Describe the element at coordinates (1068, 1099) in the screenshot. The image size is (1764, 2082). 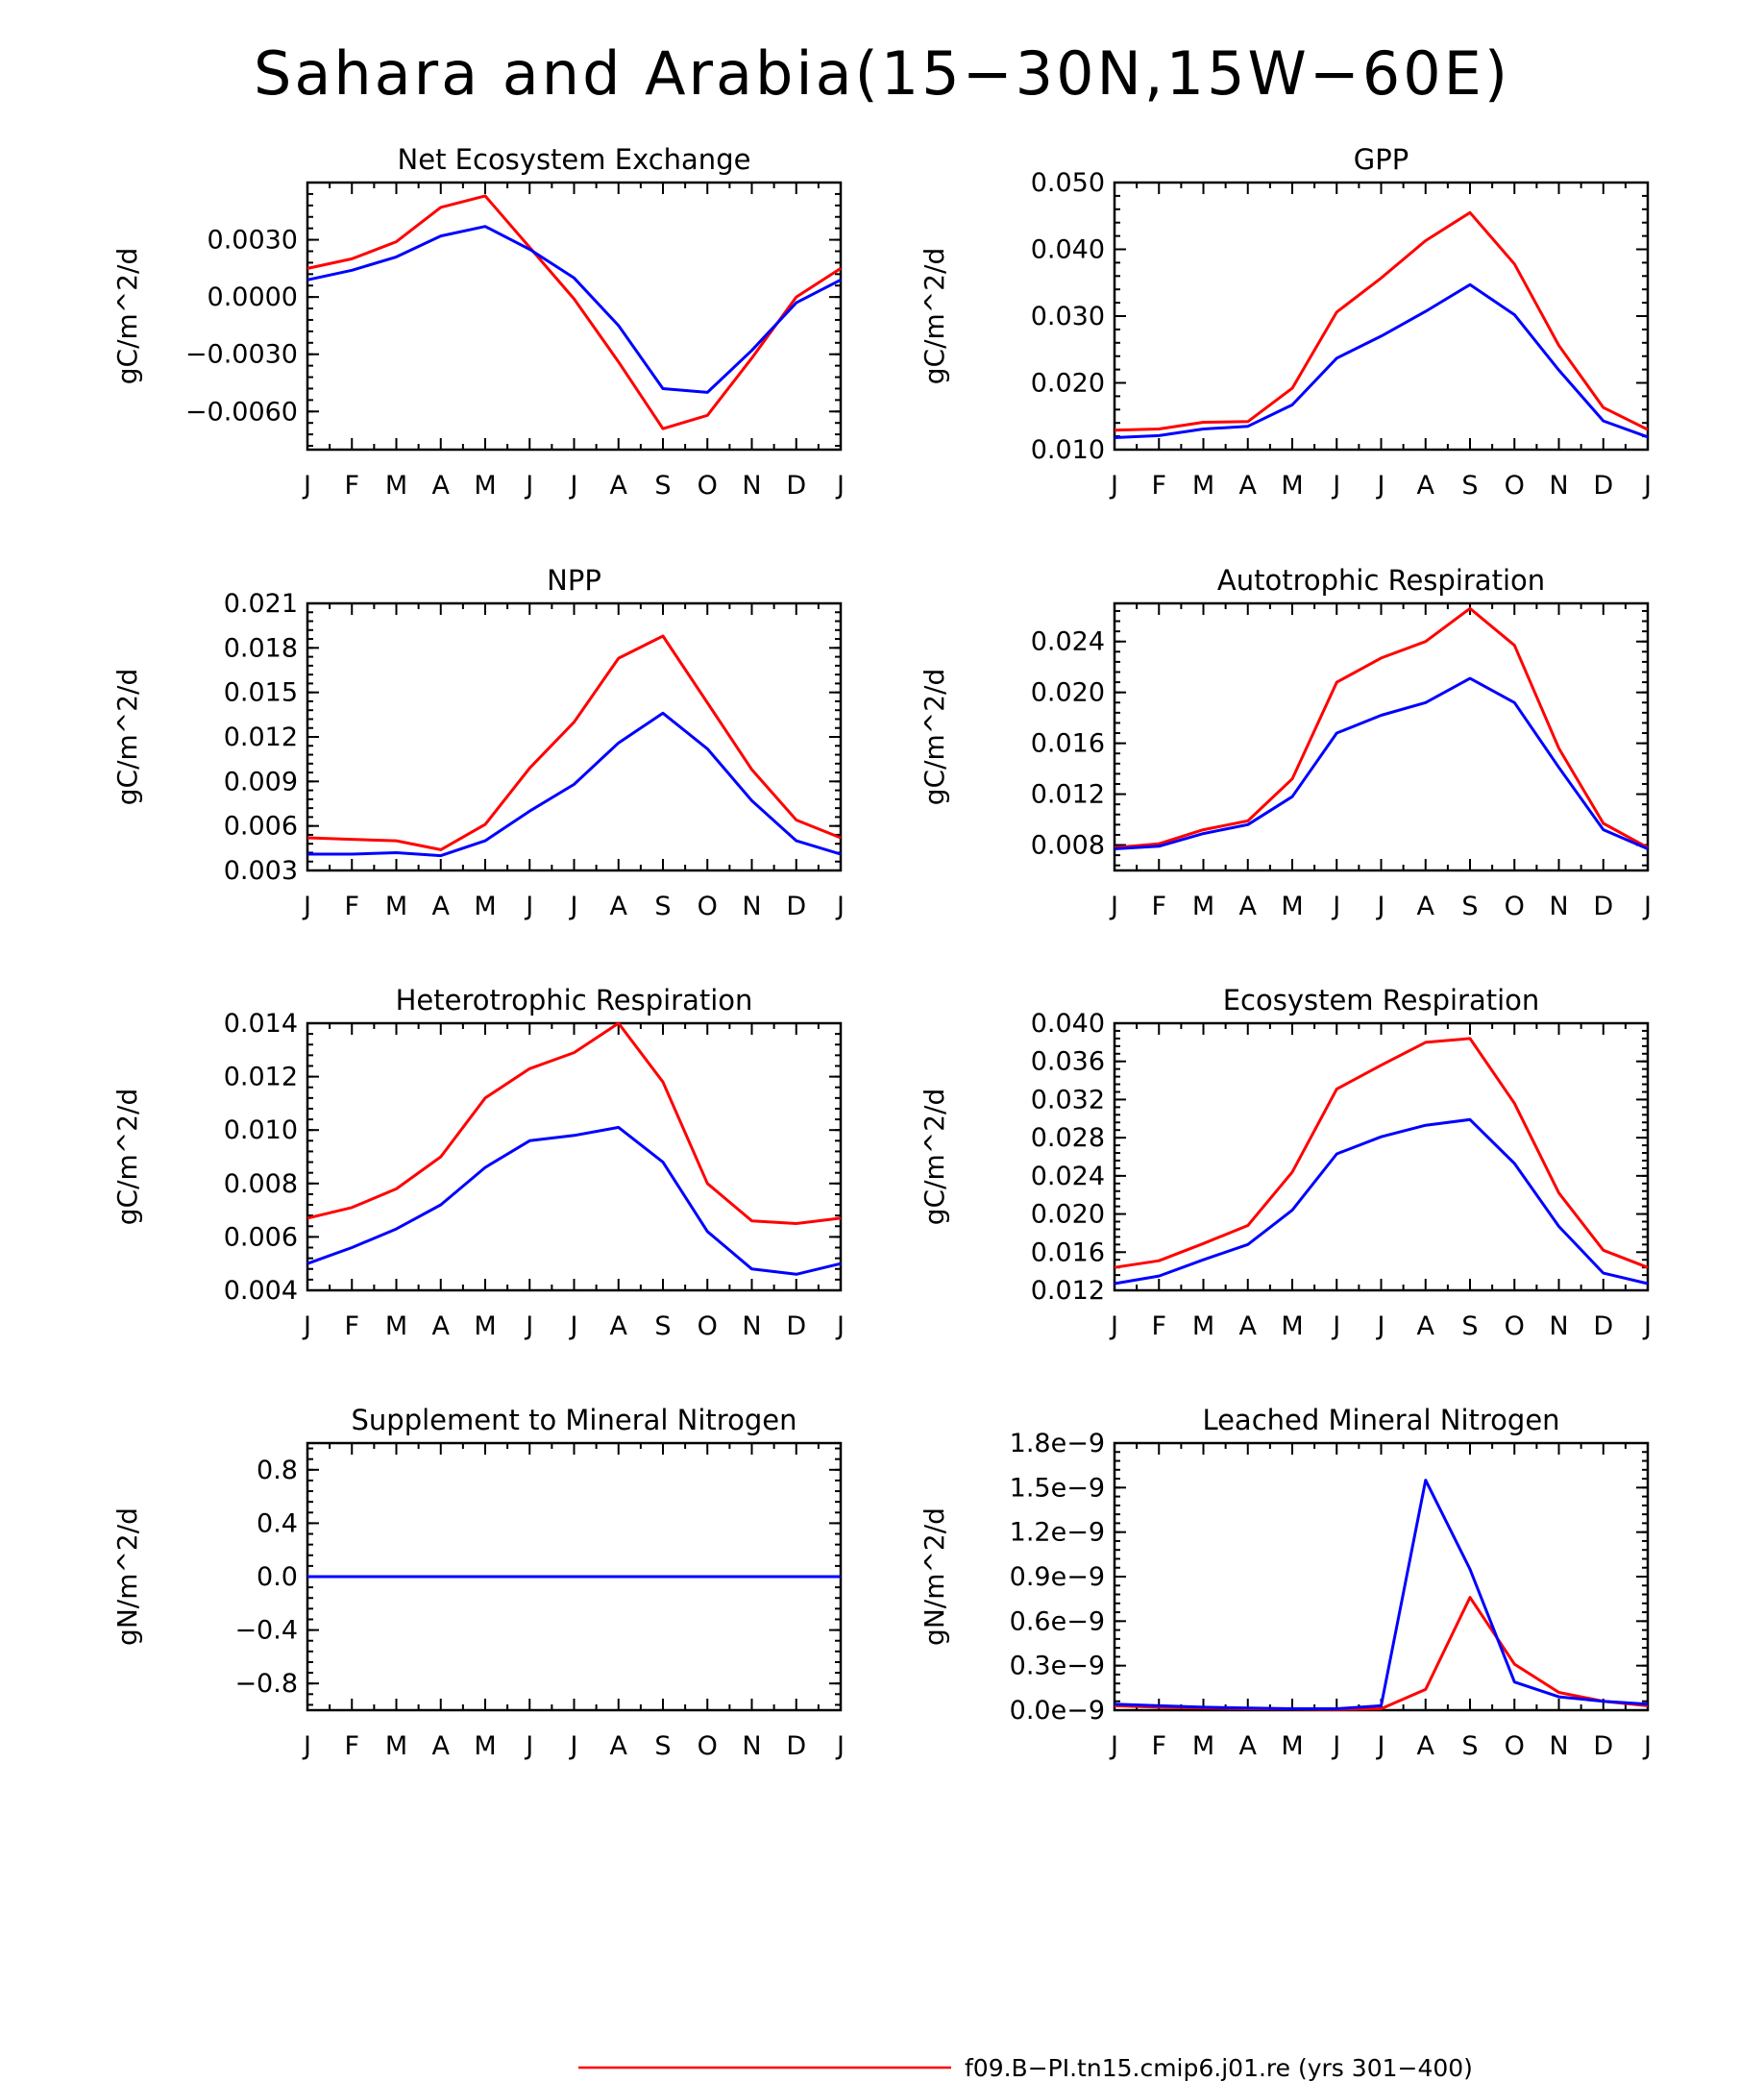
I see `y-tick-label: 0.032` at that location.